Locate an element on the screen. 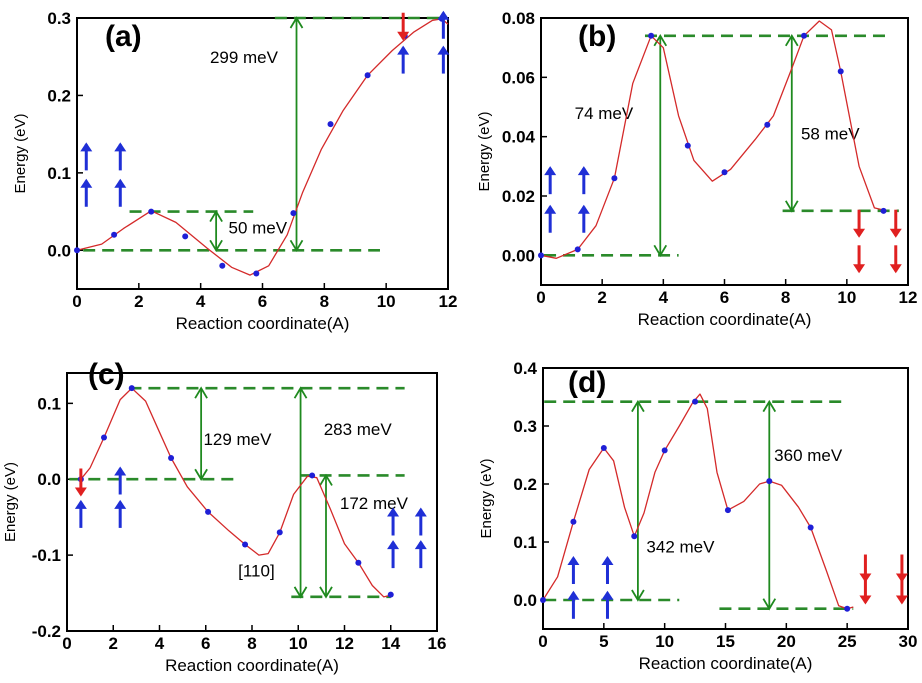  barrier-label: 360 meV is located at coordinates (808, 455).